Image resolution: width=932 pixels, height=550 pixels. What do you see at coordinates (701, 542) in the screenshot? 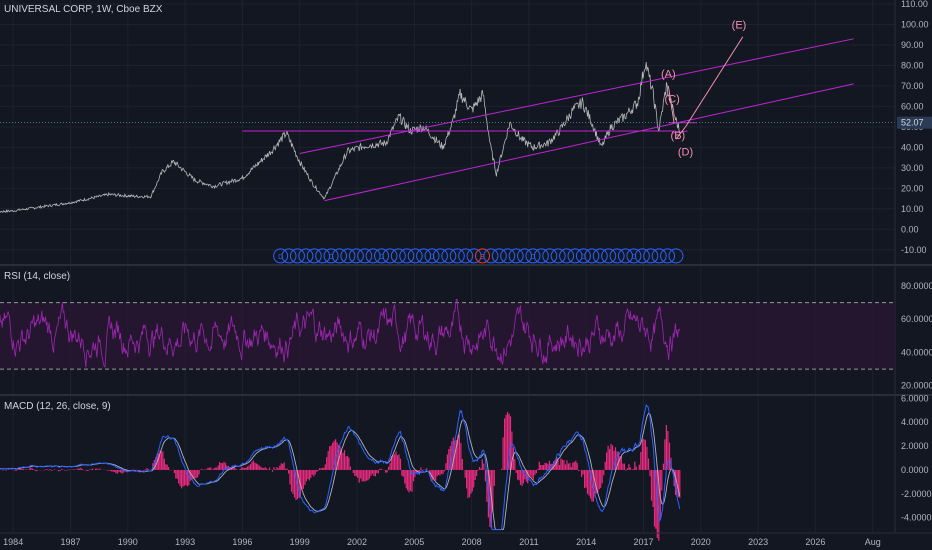
I see `x-tick-label: 2020` at bounding box center [701, 542].